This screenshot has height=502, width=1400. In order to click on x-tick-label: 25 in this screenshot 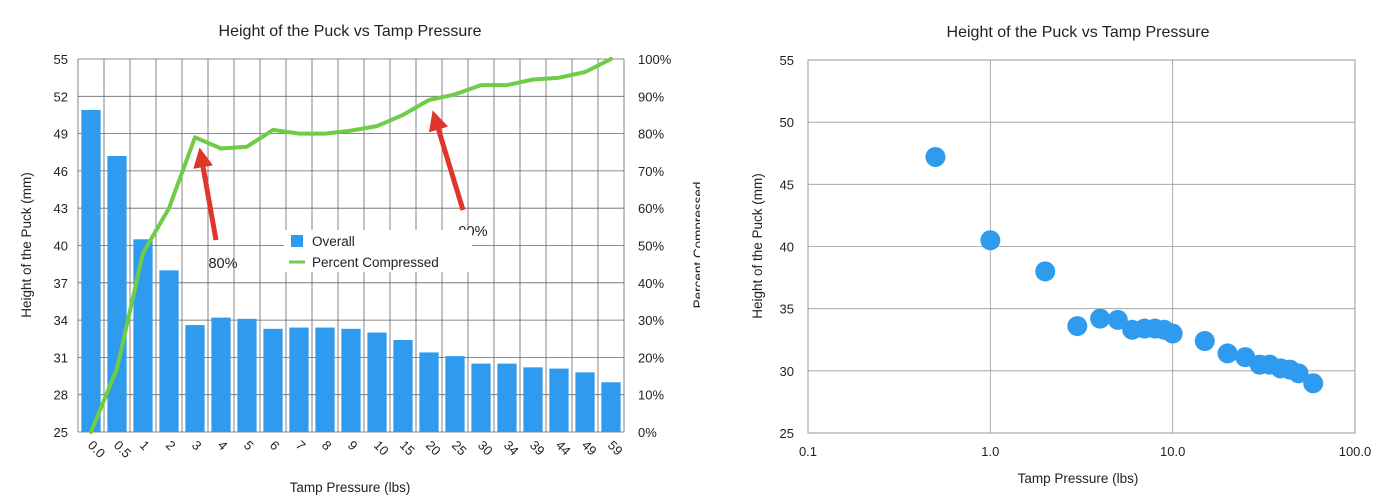, I will do `click(459, 448)`.